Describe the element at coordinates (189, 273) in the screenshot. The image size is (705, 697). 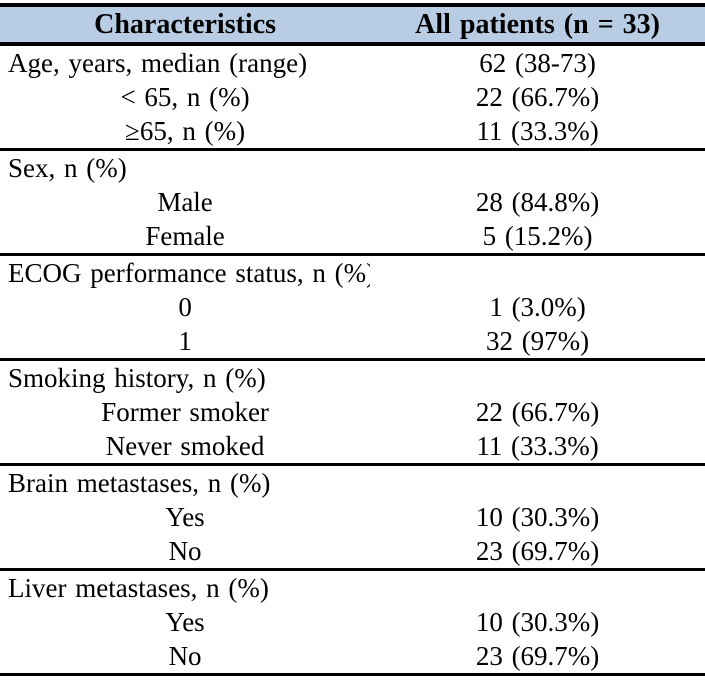
I see `row-label-category: ECOG performance status, n (%)` at that location.